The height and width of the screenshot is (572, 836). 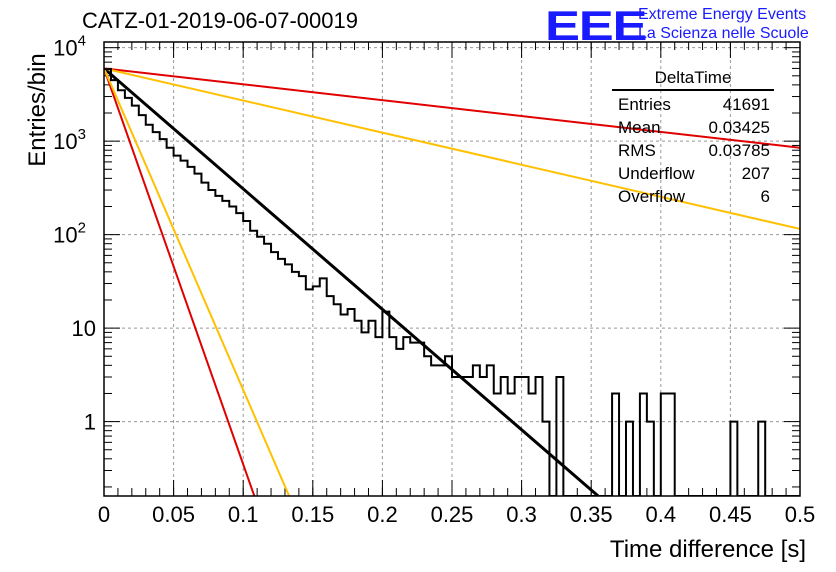 I want to click on x-tick-label: 0.15, so click(x=312, y=514).